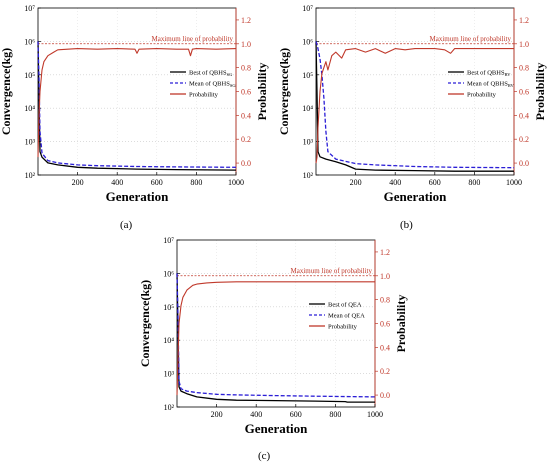 Image resolution: width=550 pixels, height=466 pixels. What do you see at coordinates (212, 85) in the screenshot?
I see `legend-label-2: Mean of QBHSSG` at bounding box center [212, 85].